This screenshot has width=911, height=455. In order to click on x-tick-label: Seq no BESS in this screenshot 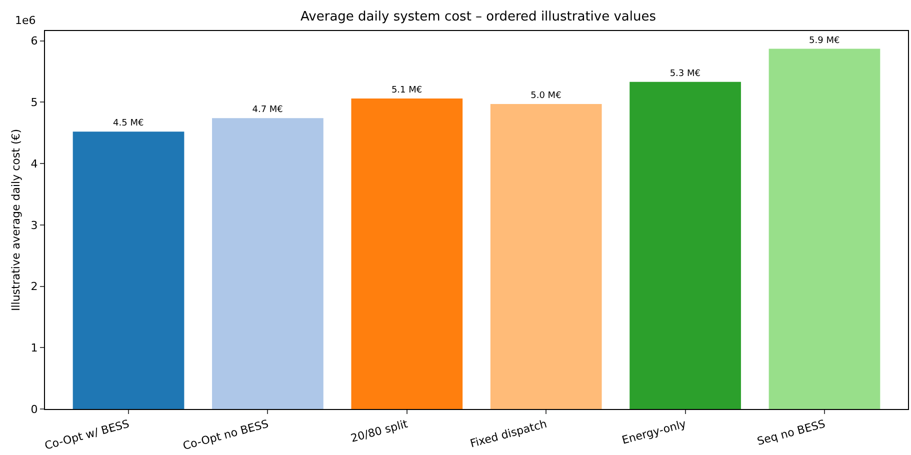, I will do `click(791, 432)`.